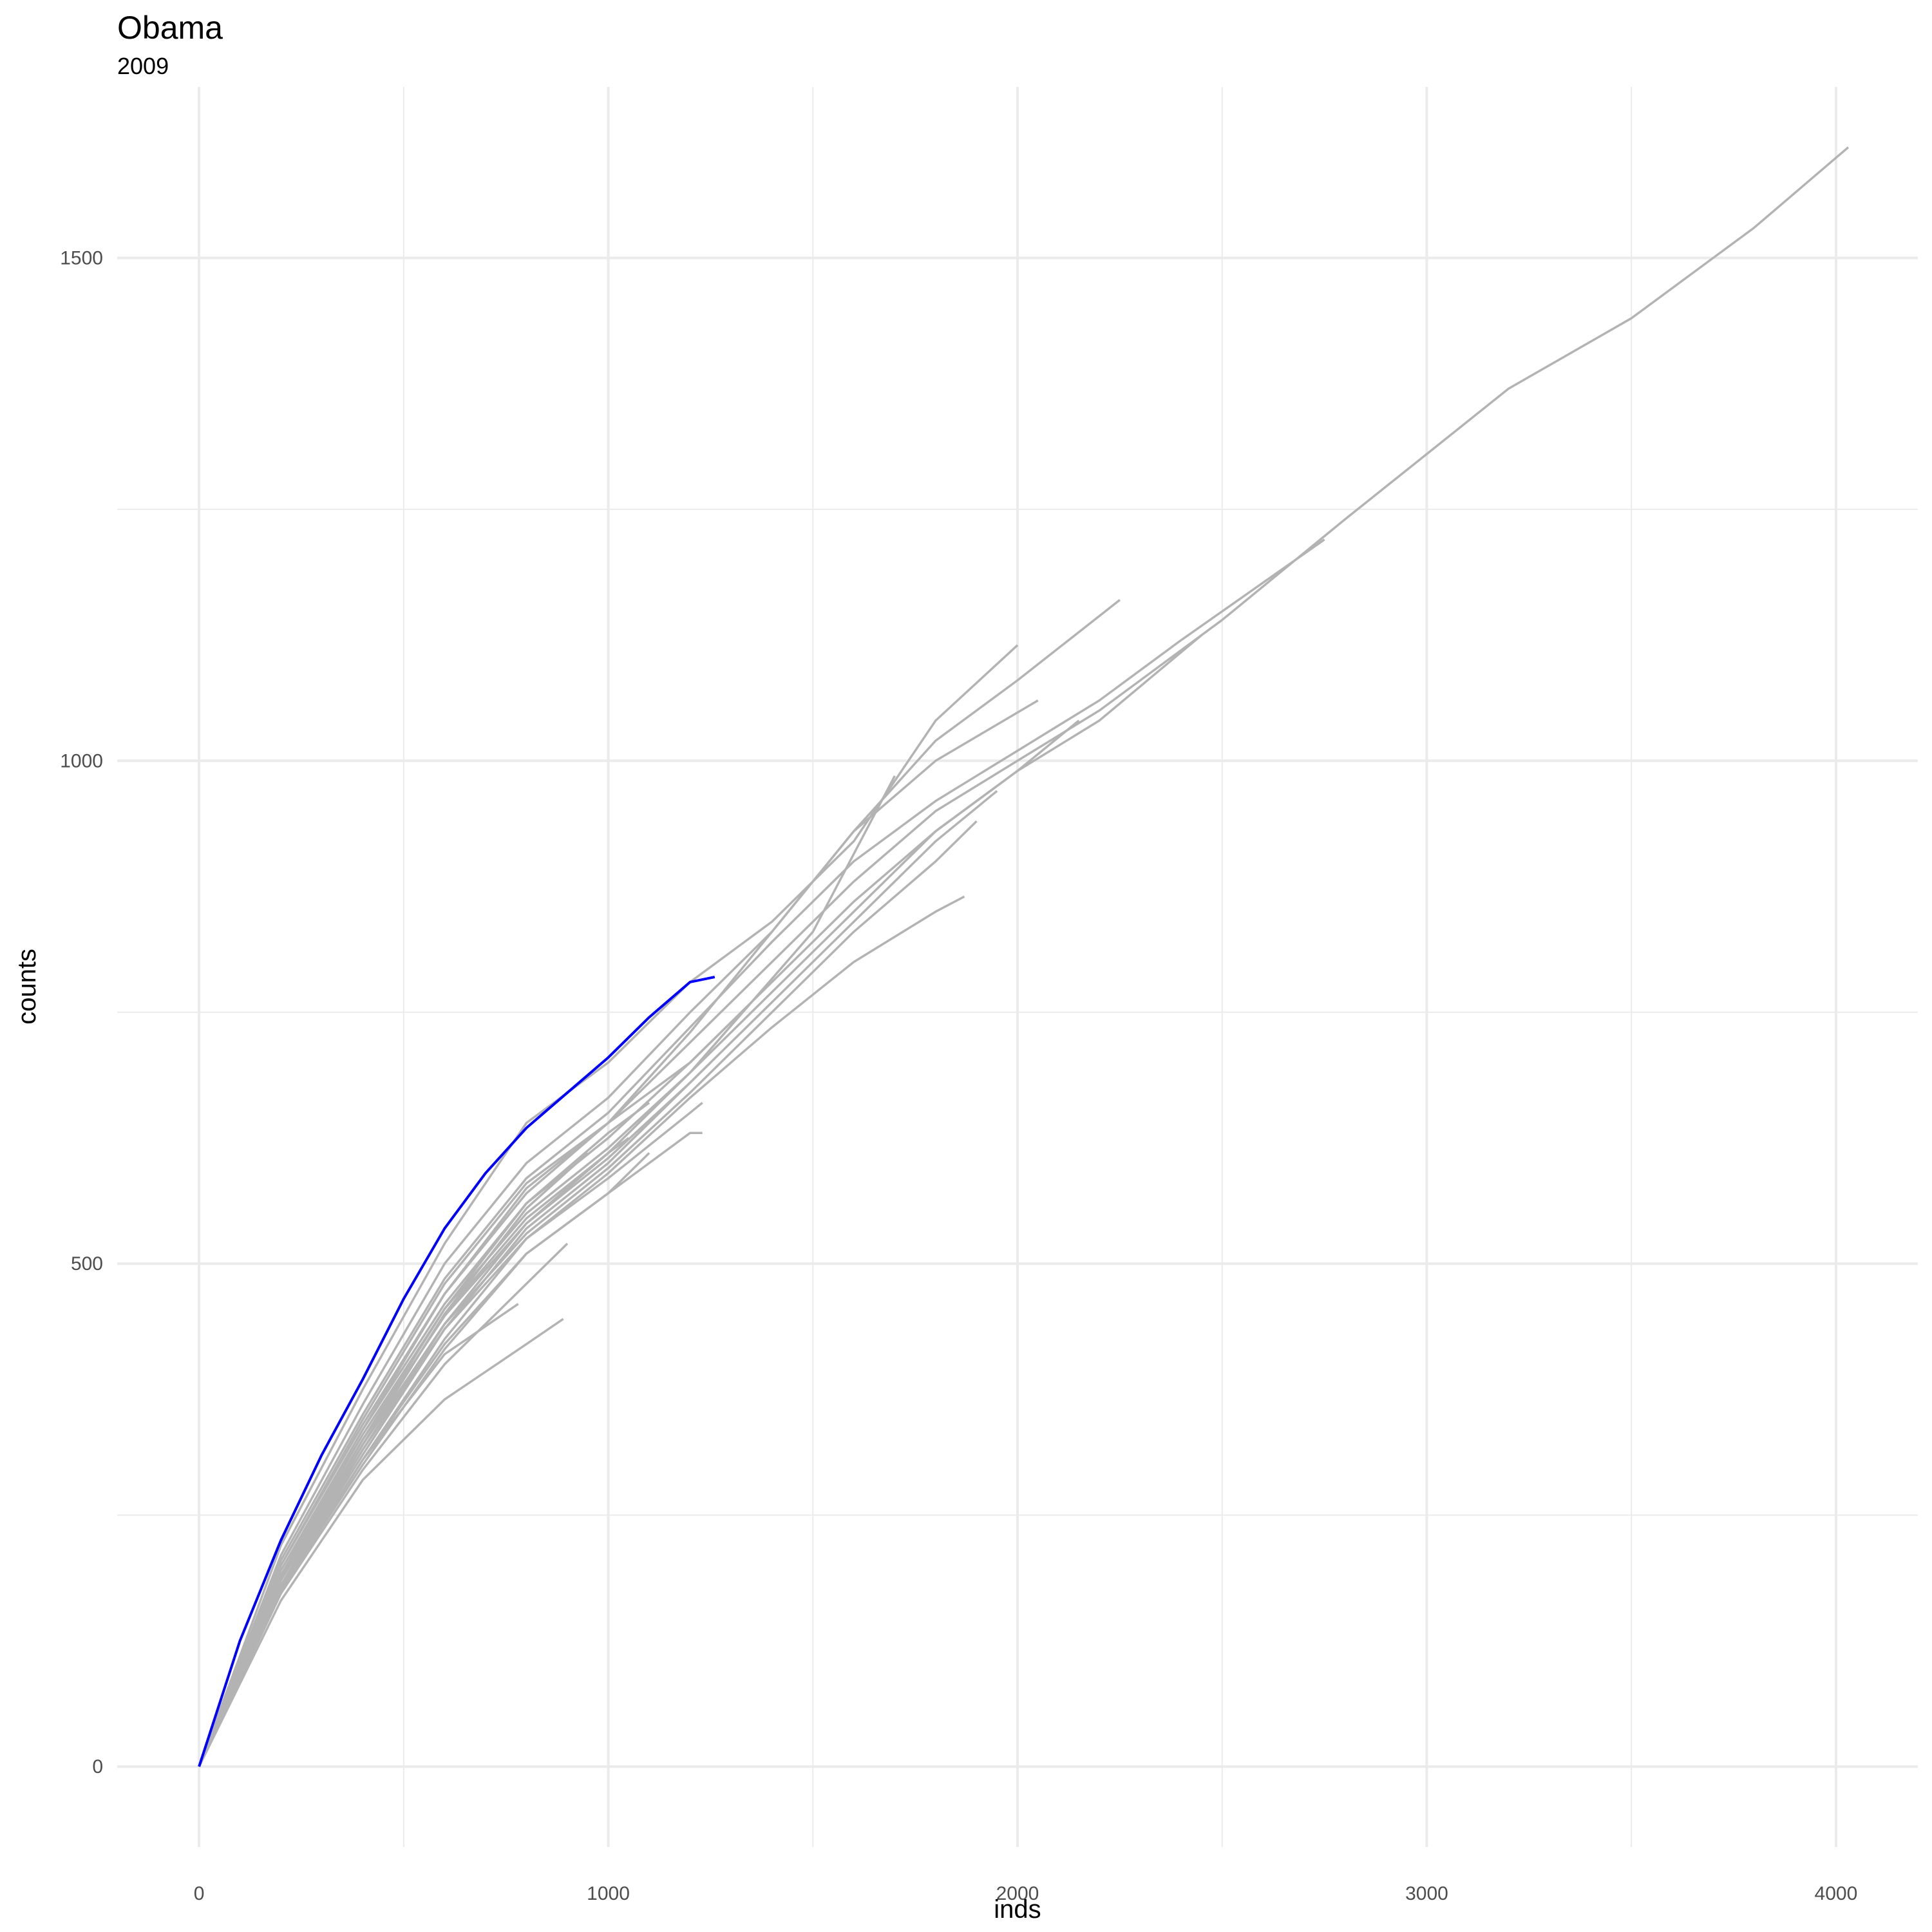 This screenshot has width=1932, height=1932. What do you see at coordinates (87, 1263) in the screenshot?
I see `y-tick-label: 500` at bounding box center [87, 1263].